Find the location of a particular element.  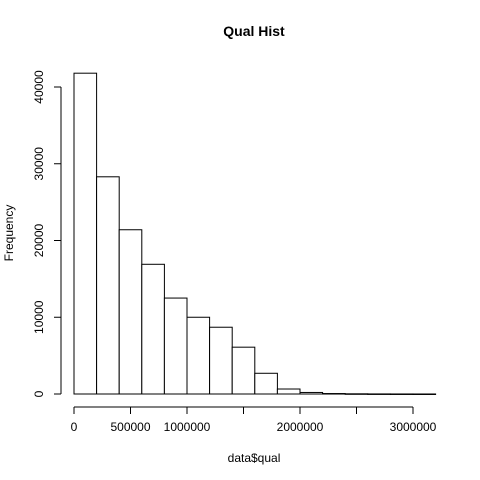

x-tick-label-2: 1000000 is located at coordinates (187, 427).